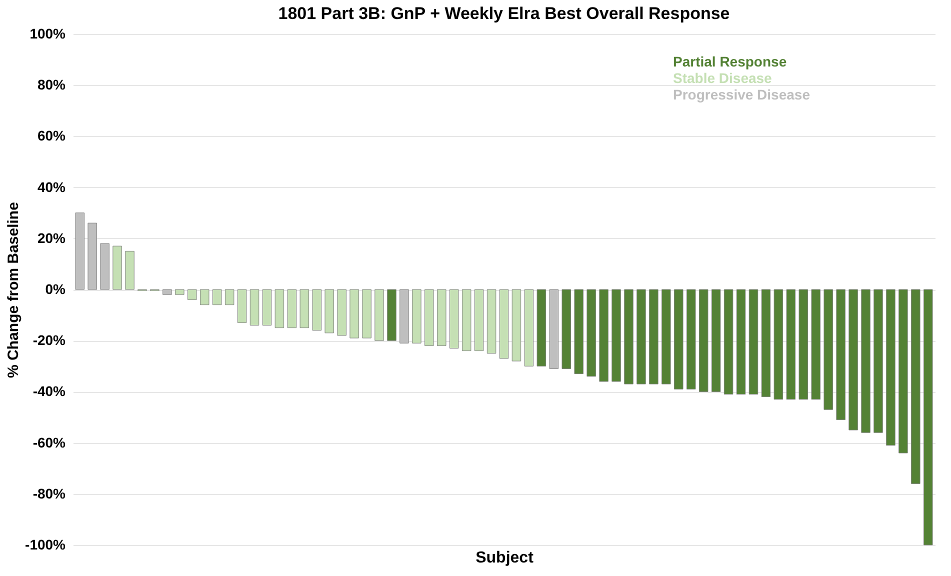  What do you see at coordinates (49, 340) in the screenshot?
I see `y-tick-label: -20%` at bounding box center [49, 340].